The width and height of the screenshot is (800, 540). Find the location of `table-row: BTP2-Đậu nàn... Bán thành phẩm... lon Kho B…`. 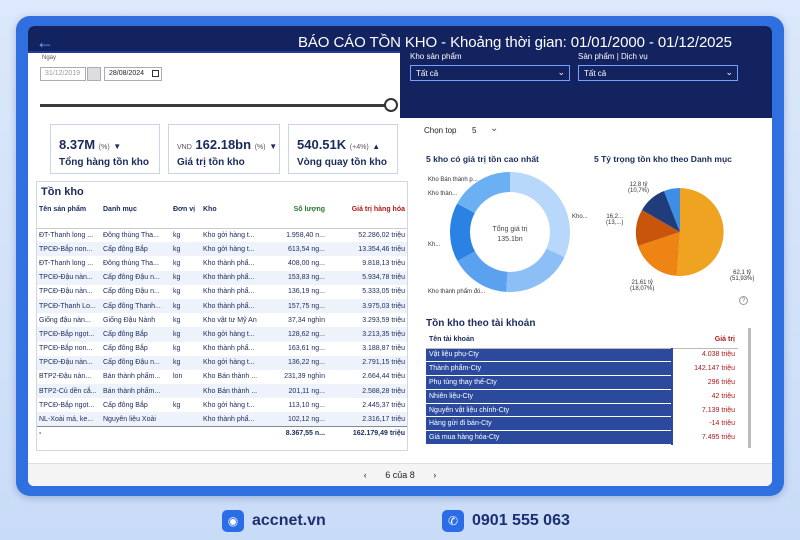

table-row: BTP2-Đậu nàn... Bán thành phẩm... lon Kho B… is located at coordinates (222, 377).